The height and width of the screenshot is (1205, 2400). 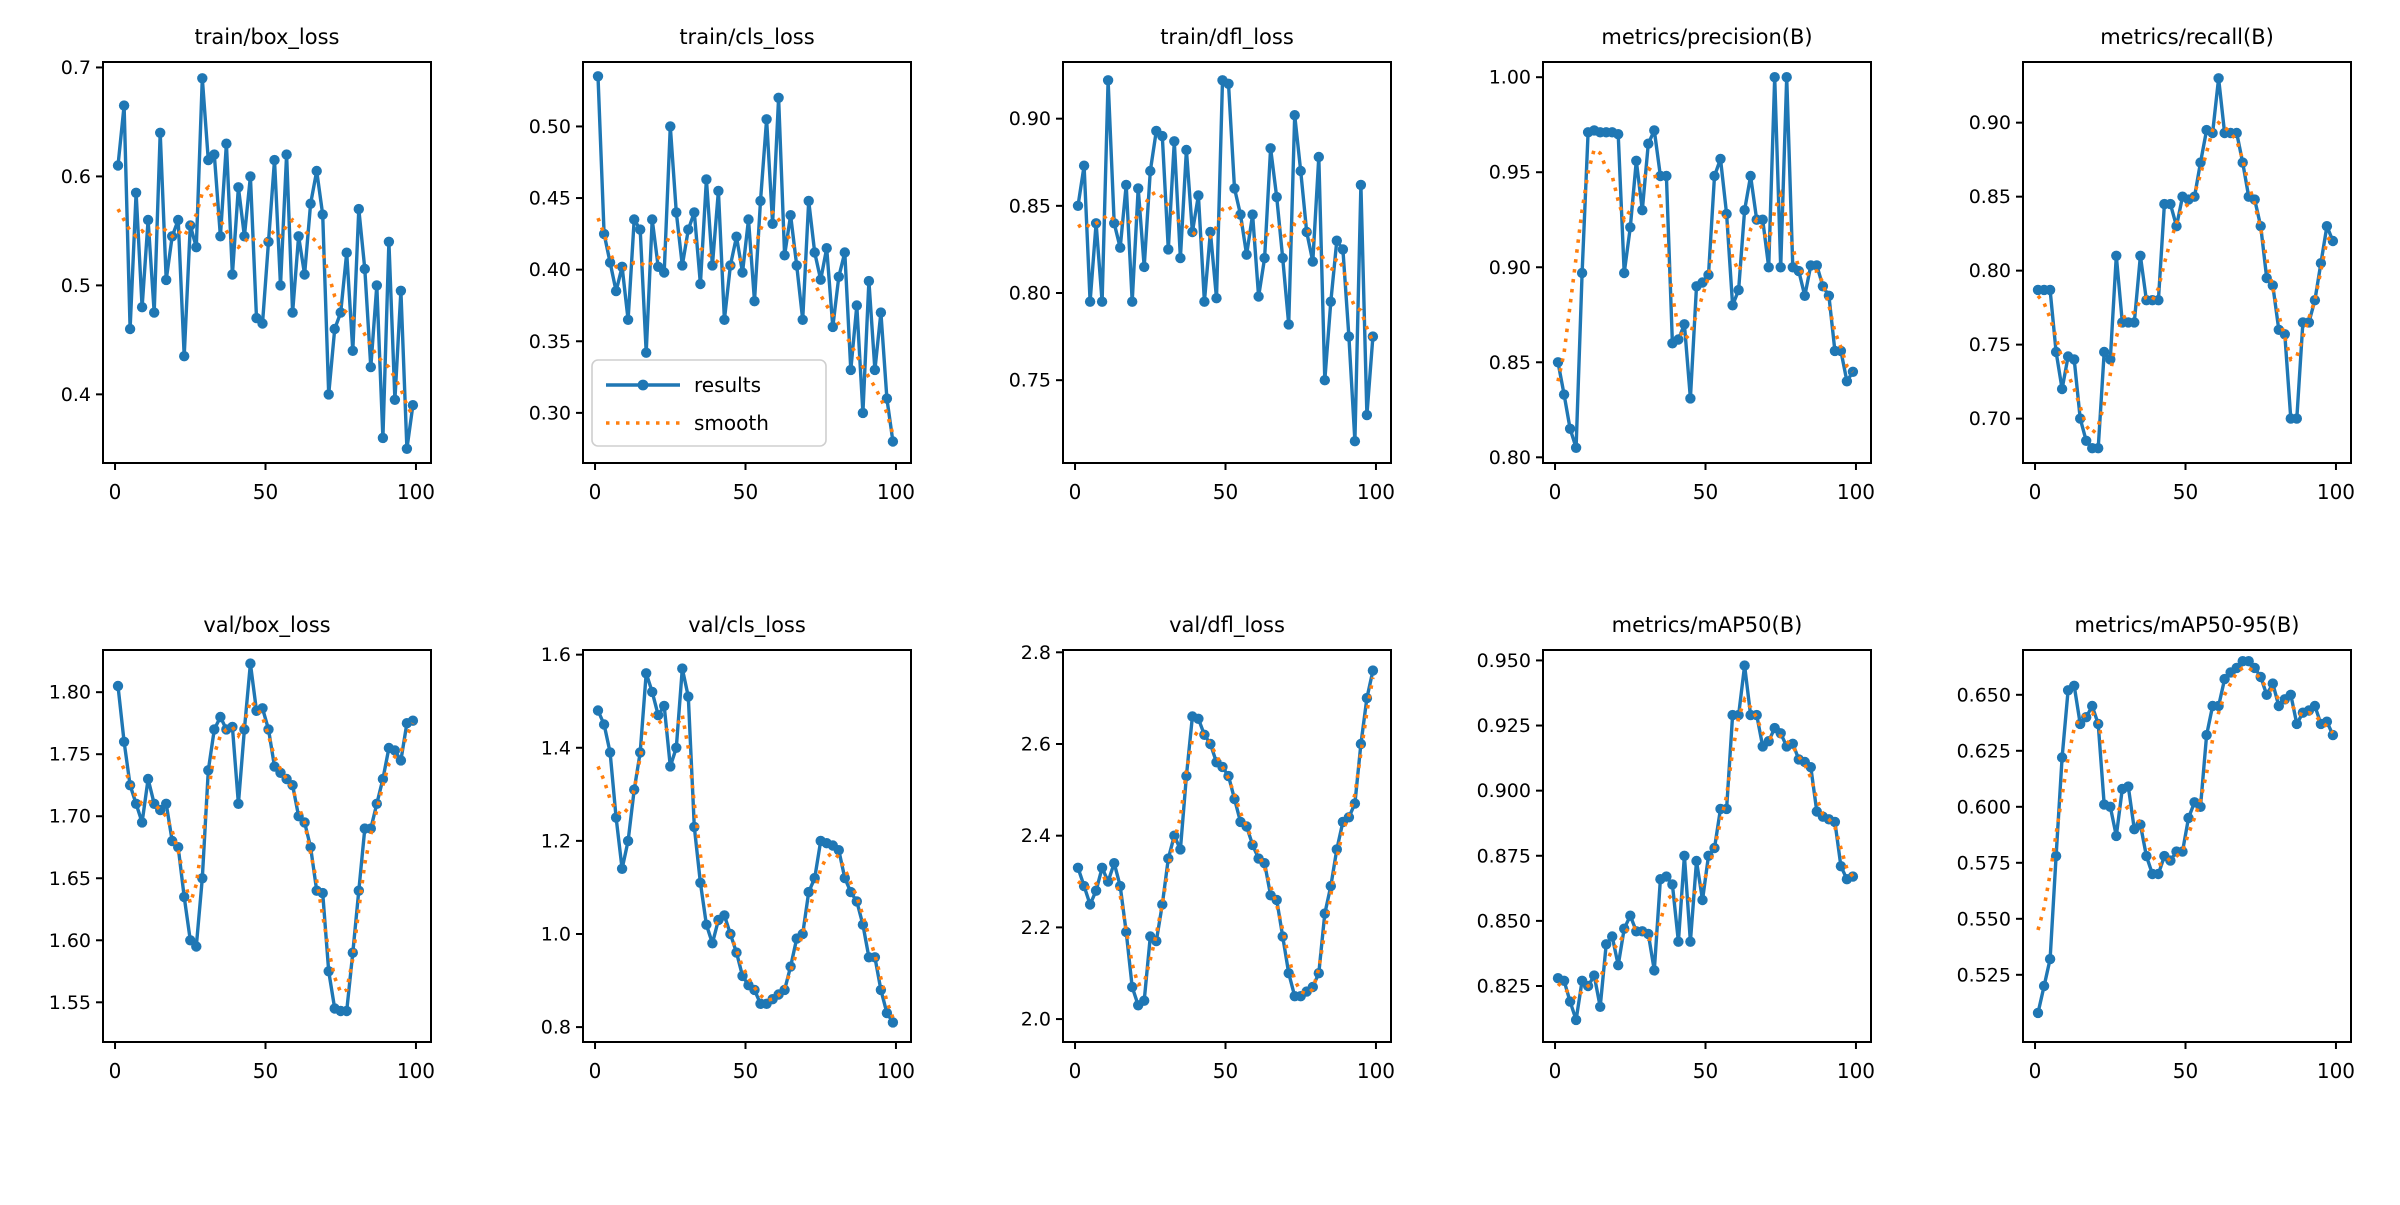 What do you see at coordinates (727, 385) in the screenshot?
I see `legend-label-results: results` at bounding box center [727, 385].